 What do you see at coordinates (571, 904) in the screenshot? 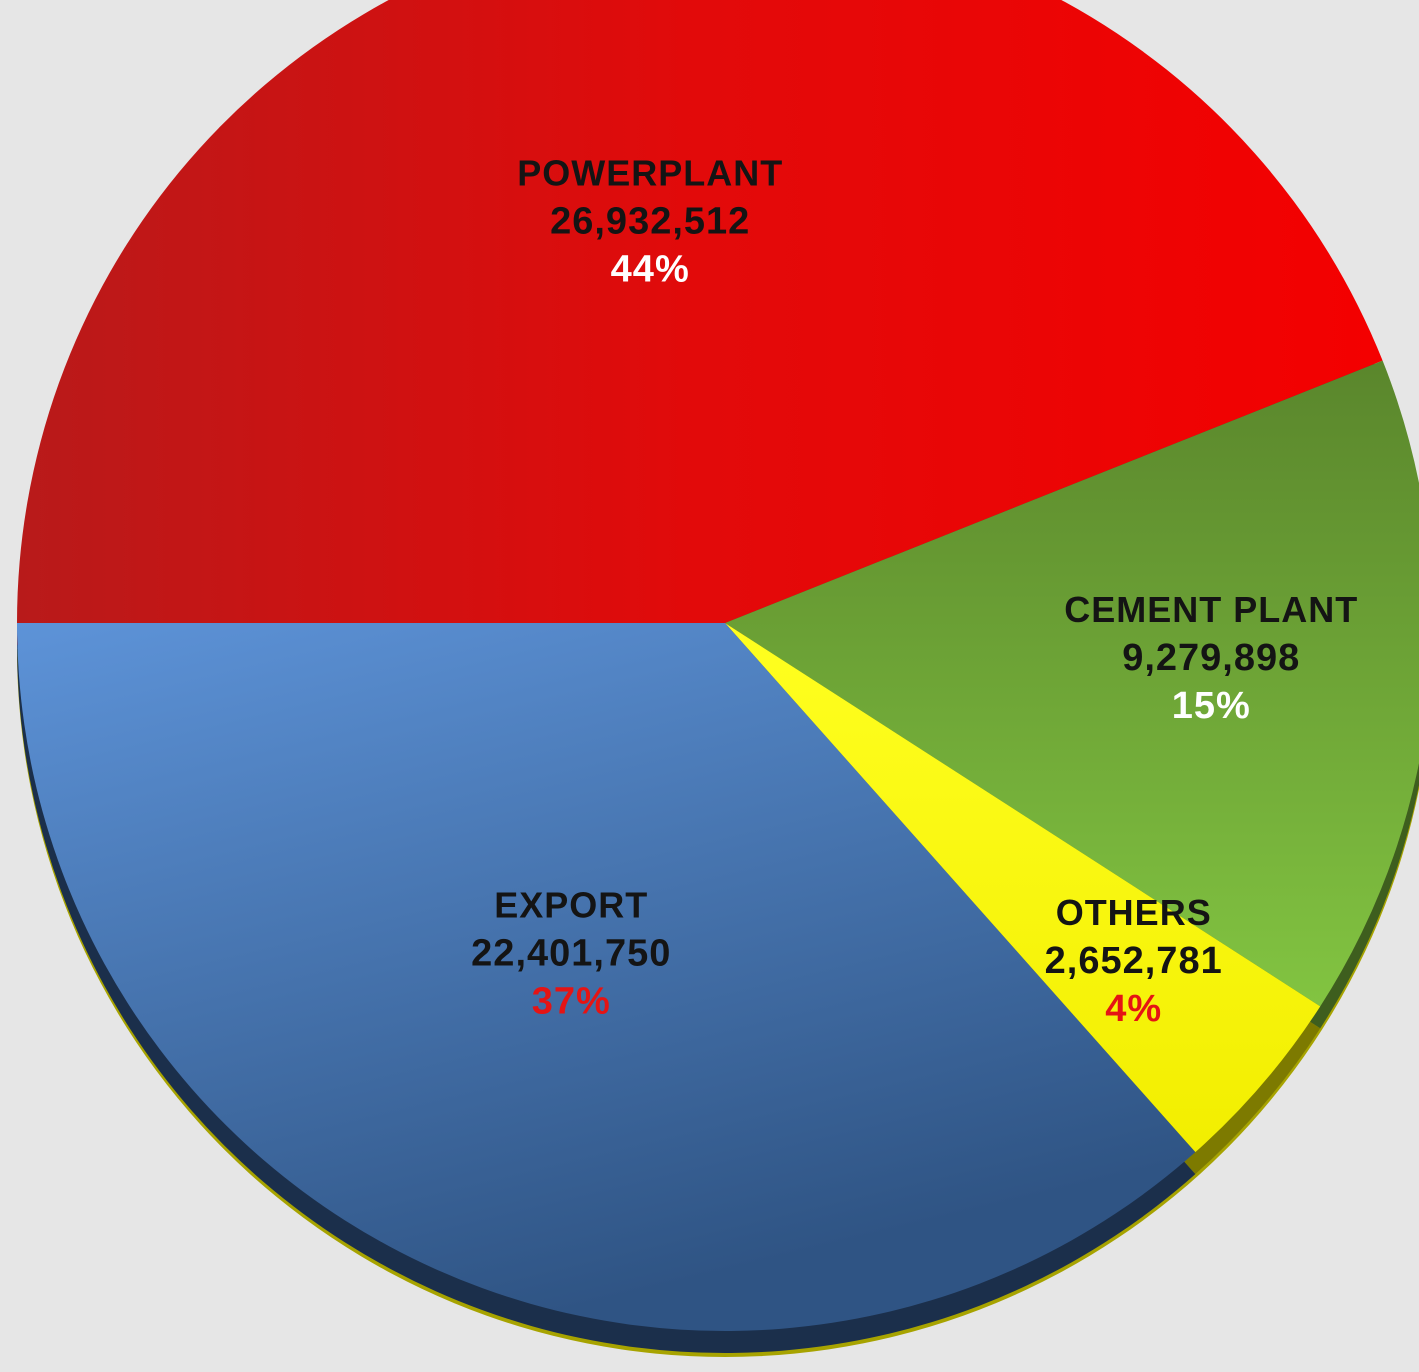
I see `slice-label-export: EXPORT` at bounding box center [571, 904].